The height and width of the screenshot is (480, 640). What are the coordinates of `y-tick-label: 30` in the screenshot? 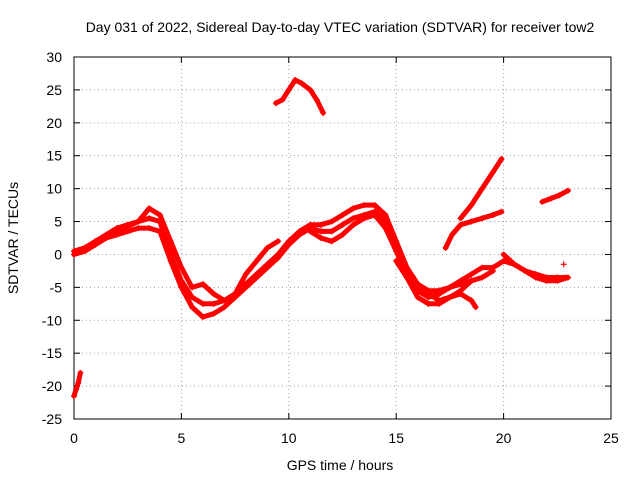 It's located at (54, 57).